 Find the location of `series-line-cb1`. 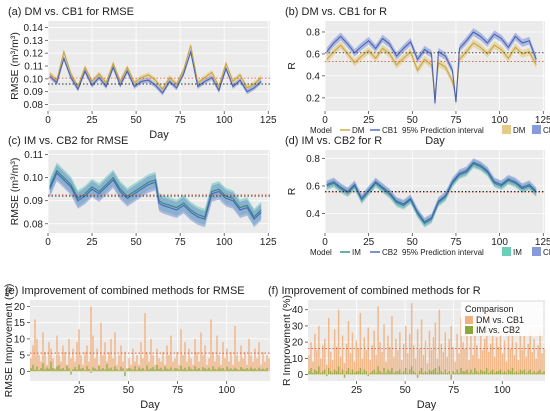

series-line-cb1 is located at coordinates (155, 71).